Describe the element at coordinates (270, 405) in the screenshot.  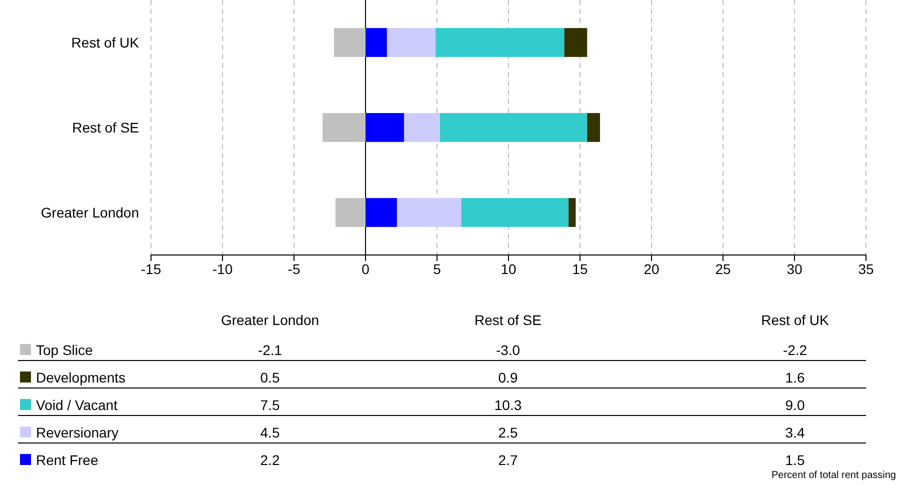
I see `text: 7.5` at that location.